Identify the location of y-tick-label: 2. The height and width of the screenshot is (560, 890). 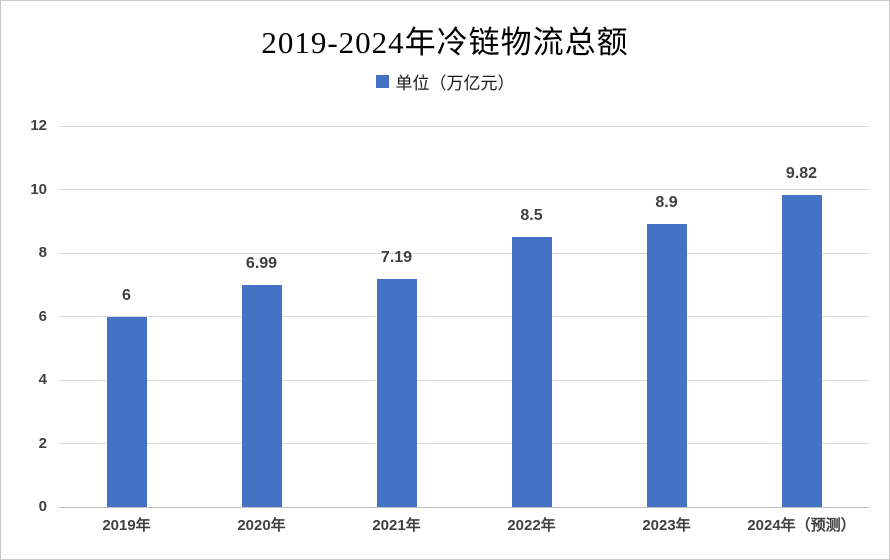
(42, 443).